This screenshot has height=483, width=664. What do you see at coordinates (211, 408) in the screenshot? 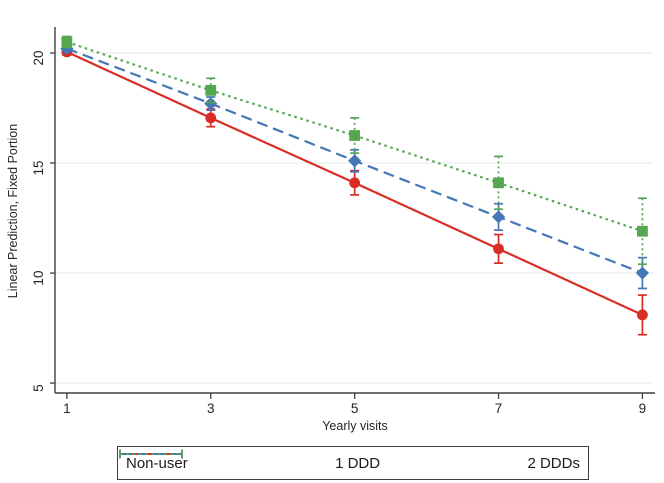
I see `x-tick-label-3: 3` at bounding box center [211, 408].